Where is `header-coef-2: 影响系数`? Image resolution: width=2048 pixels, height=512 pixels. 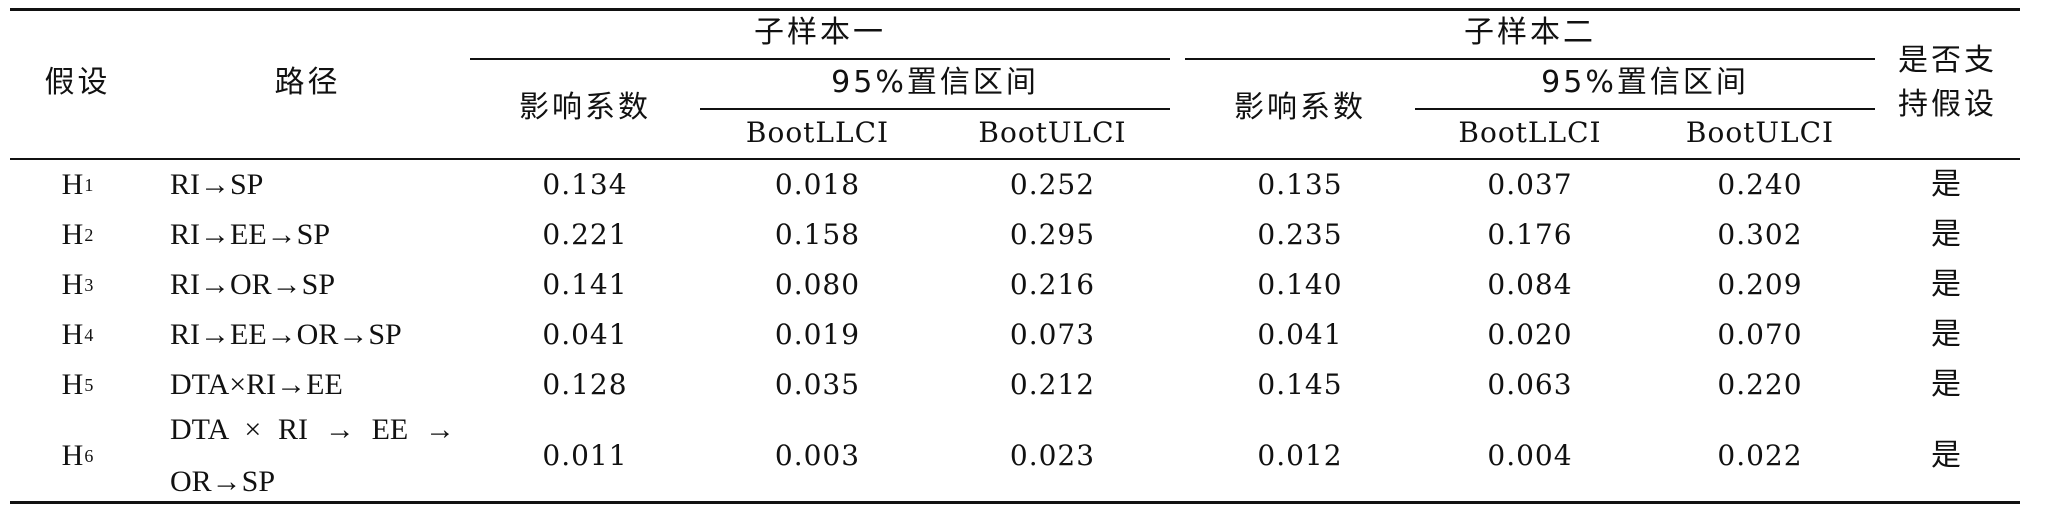 header-coef-2: 影响系数 is located at coordinates (1300, 107).